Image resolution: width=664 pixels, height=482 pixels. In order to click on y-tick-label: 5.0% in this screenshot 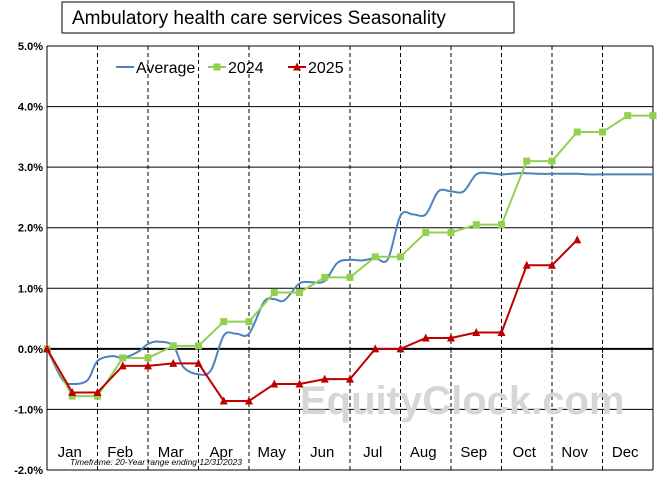, I will do `click(30, 47)`.